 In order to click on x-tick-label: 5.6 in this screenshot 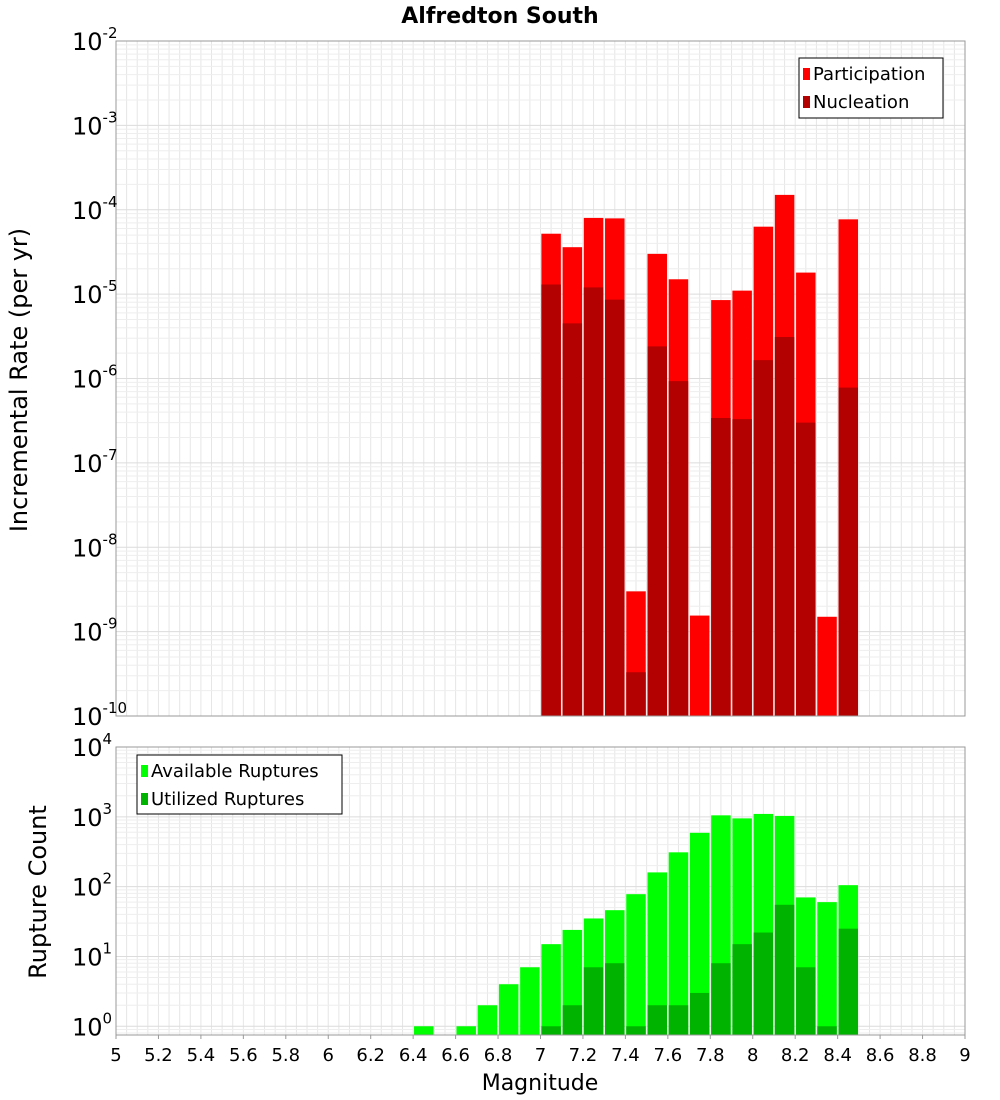, I will do `click(243, 1055)`.